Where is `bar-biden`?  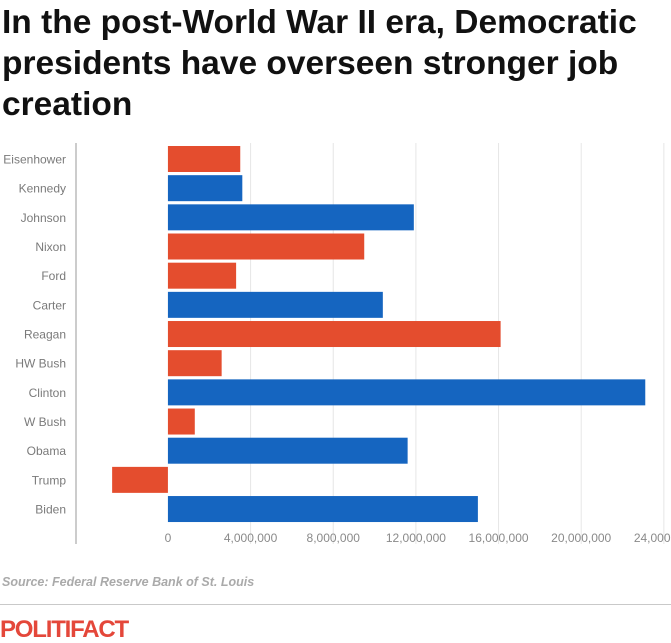
bar-biden is located at coordinates (322, 509).